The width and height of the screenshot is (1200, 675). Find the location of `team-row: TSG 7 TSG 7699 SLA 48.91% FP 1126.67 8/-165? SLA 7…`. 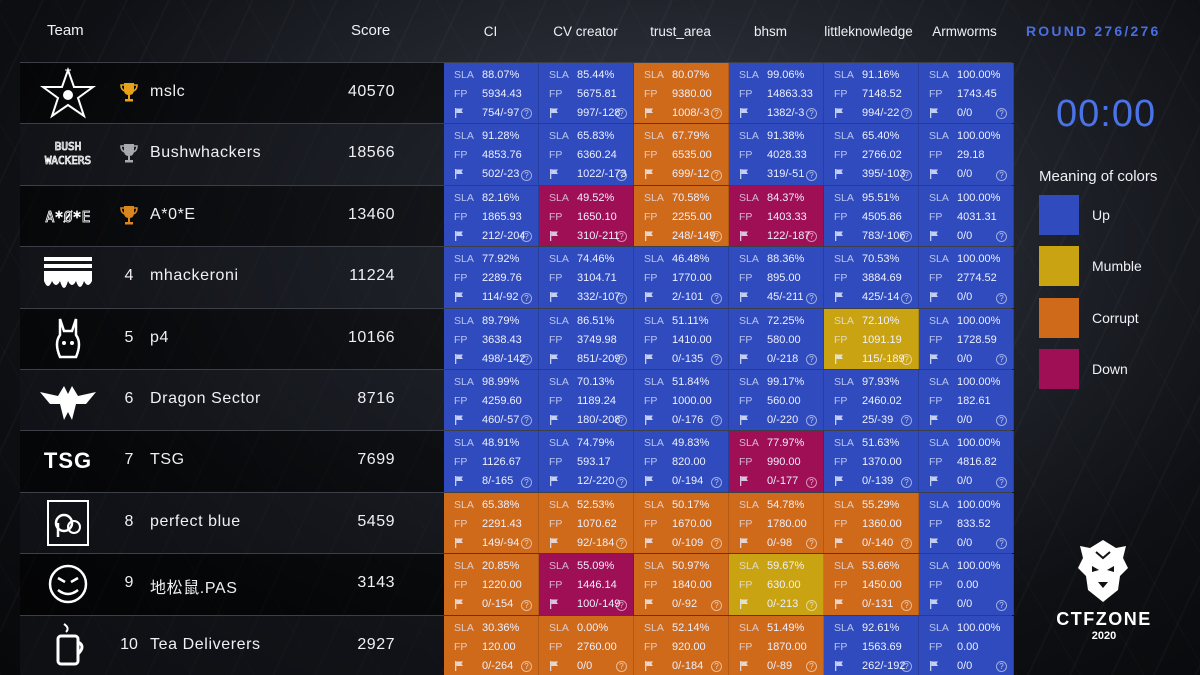

team-row: TSG 7 TSG 7699 SLA 48.91% FP 1126.67 8/-165? SLA 7… is located at coordinates (517, 461).